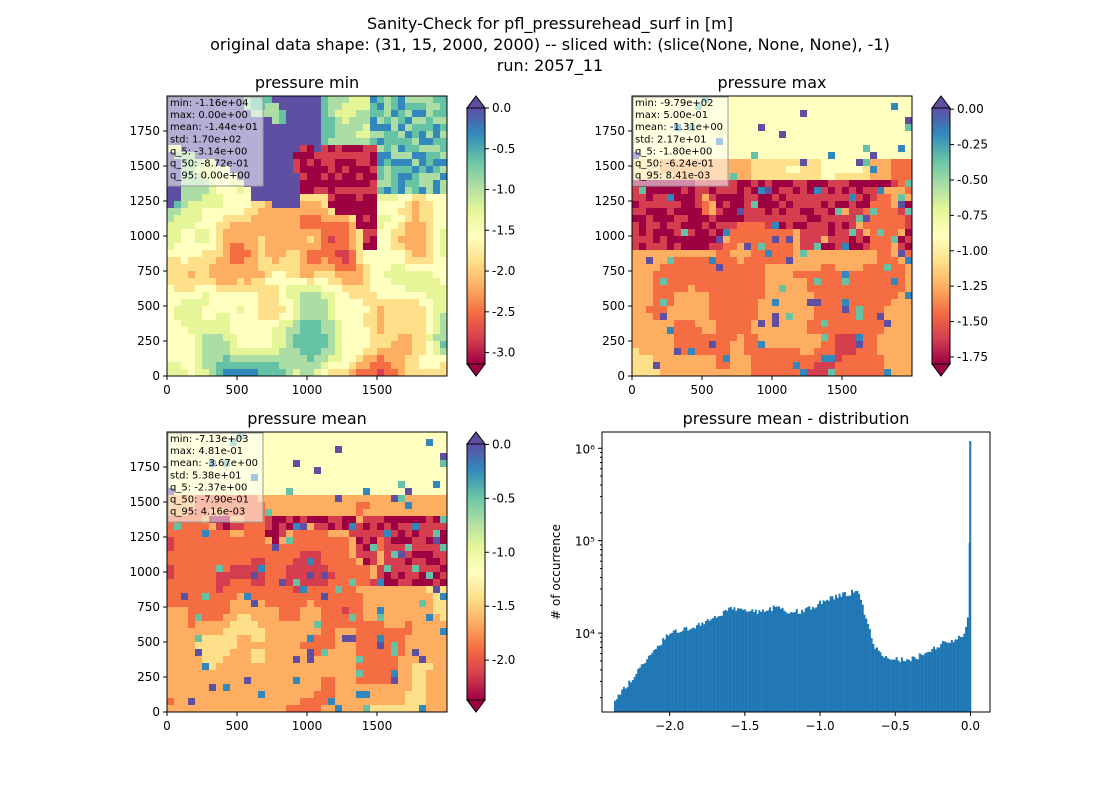  Describe the element at coordinates (673, 151) in the screenshot. I see `stats-line: q_5: -1.80e+00` at that location.